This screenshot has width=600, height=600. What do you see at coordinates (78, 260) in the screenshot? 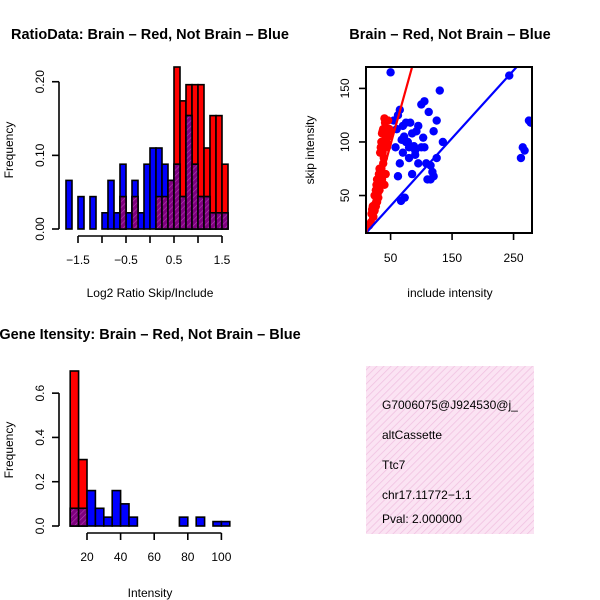
I see `ratio-x-tick-label: −1.5` at bounding box center [78, 260].